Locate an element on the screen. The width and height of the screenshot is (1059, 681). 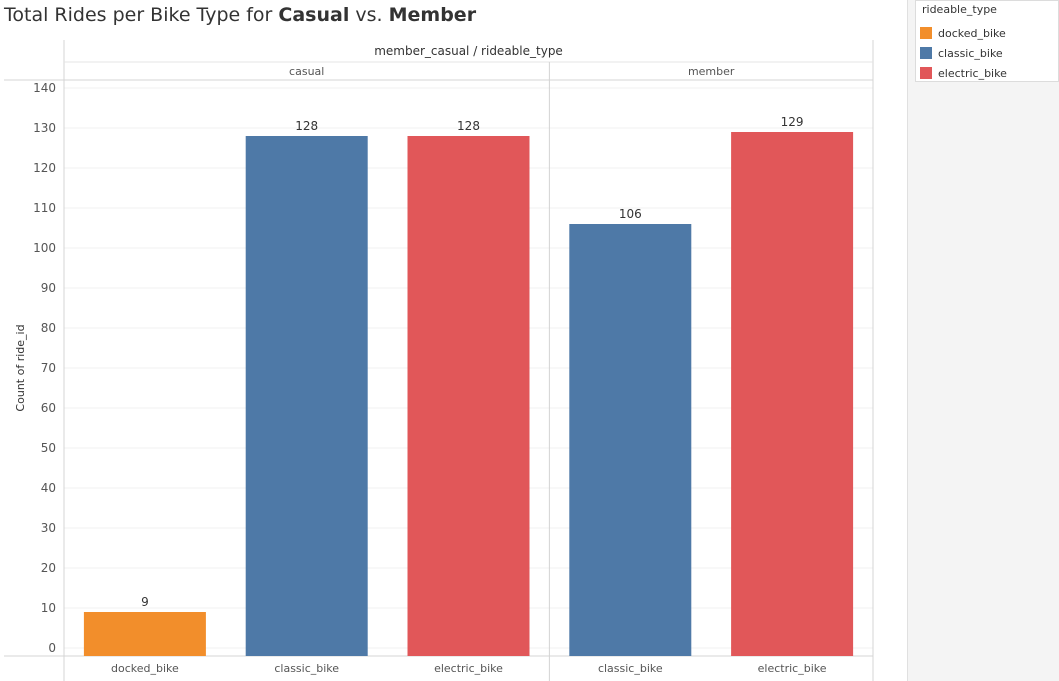
y-tick-label: 40 is located at coordinates (48, 488).